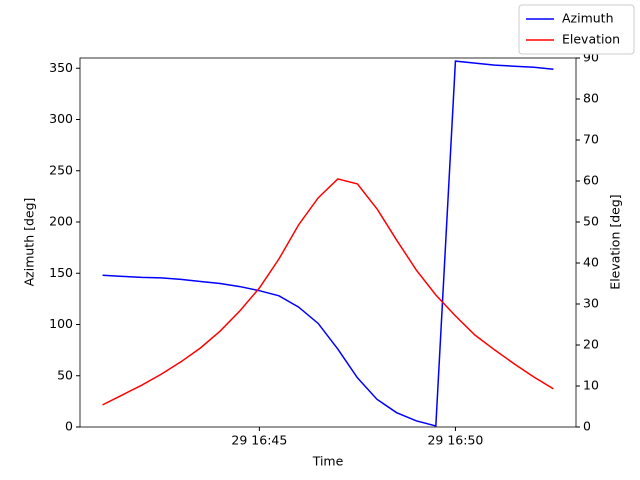 This screenshot has height=480, width=640. Describe the element at coordinates (591, 139) in the screenshot. I see `y2-tick-label: 70` at that location.